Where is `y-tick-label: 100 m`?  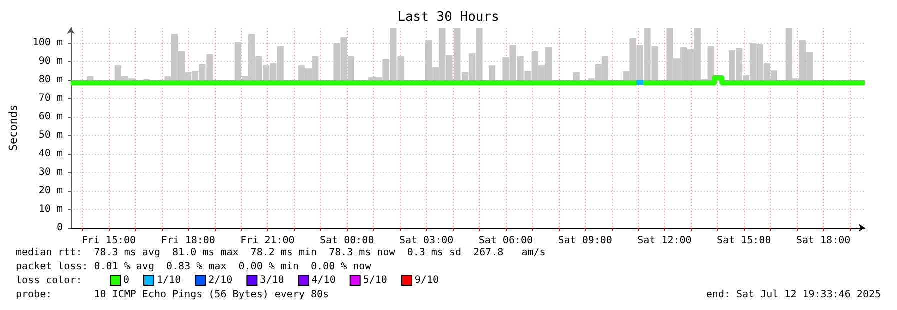 y-tick-label: 100 m is located at coordinates (47, 42).